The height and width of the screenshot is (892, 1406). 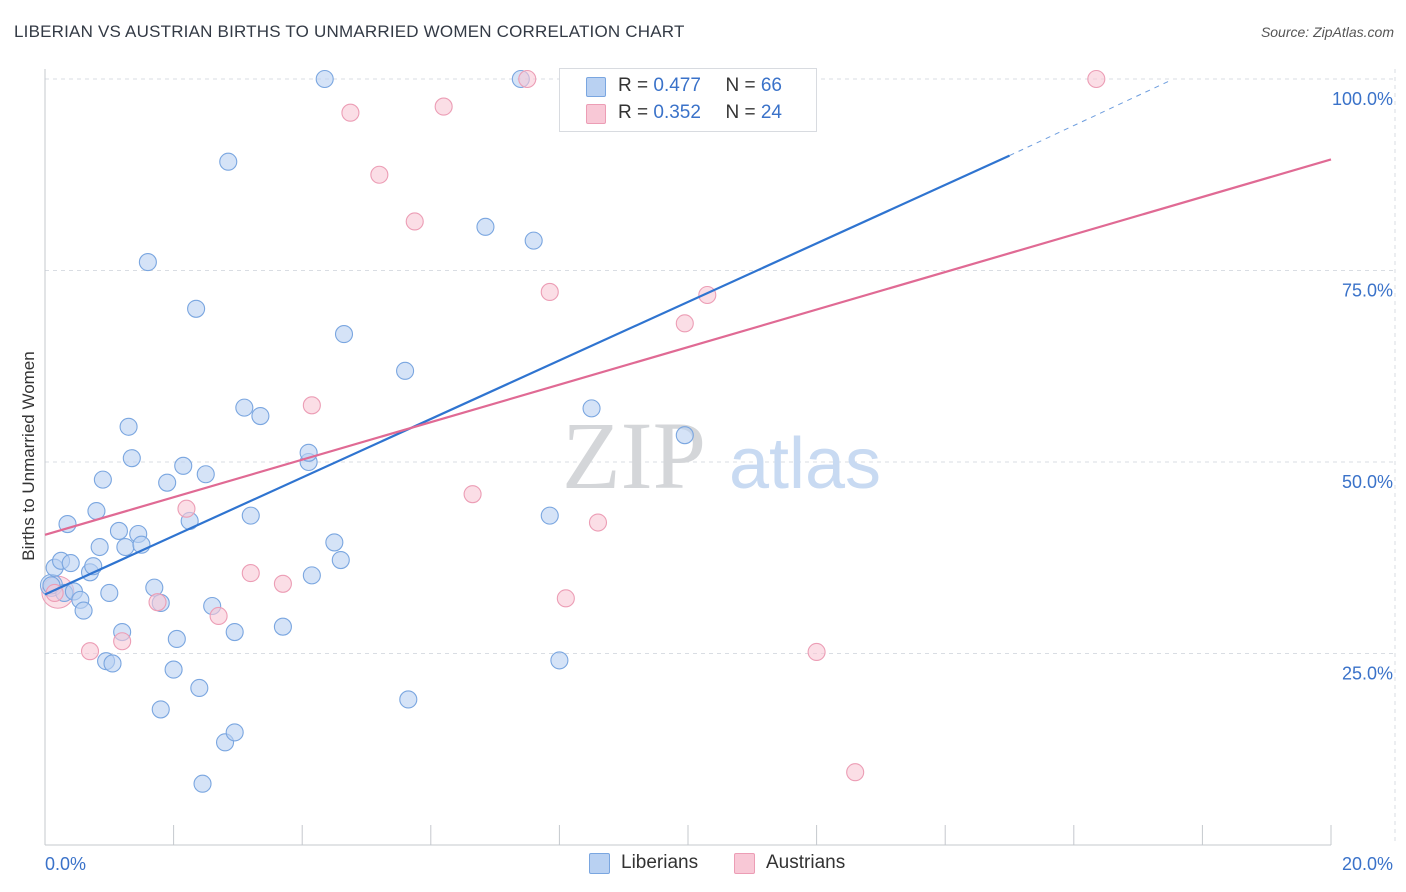 I want to click on liberians-legend-swatch, so click(x=599, y=863).